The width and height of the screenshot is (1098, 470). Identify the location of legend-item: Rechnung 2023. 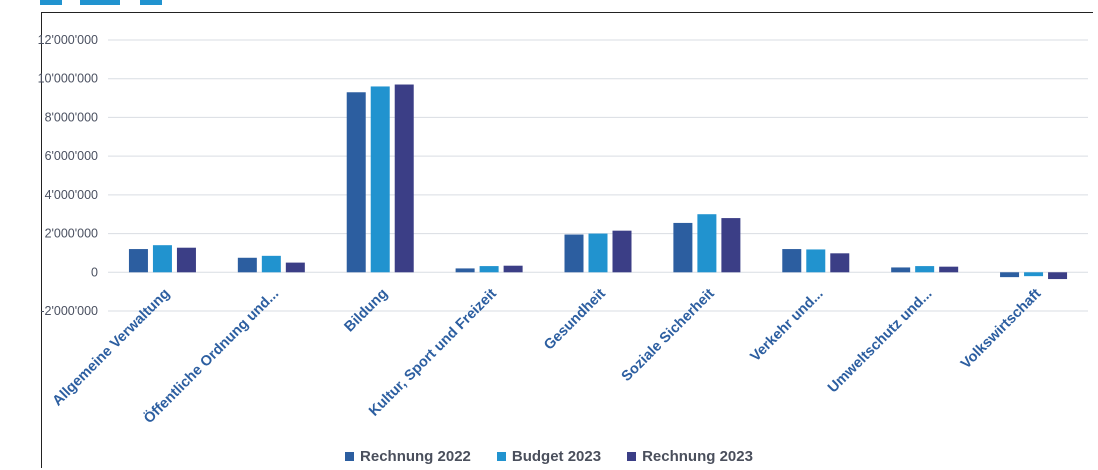
(690, 456).